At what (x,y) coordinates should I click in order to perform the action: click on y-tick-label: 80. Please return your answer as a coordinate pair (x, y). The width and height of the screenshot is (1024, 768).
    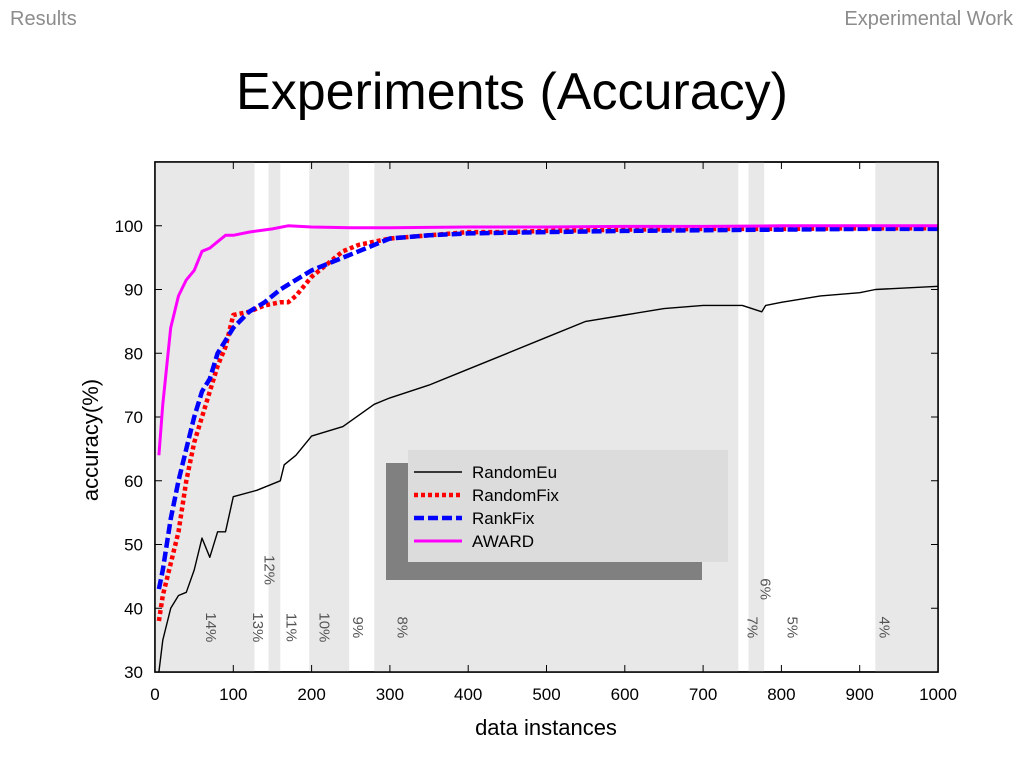
    Looking at the image, I should click on (133, 353).